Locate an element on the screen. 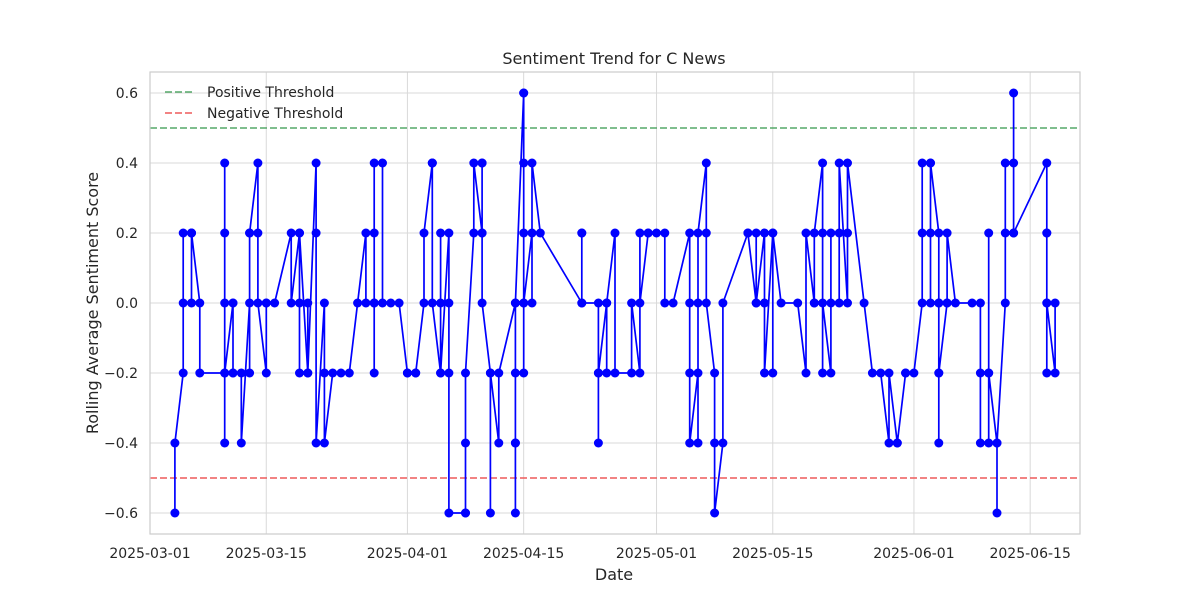 The width and height of the screenshot is (1200, 600). x-tick-label: 2025-03-01 is located at coordinates (149, 554).